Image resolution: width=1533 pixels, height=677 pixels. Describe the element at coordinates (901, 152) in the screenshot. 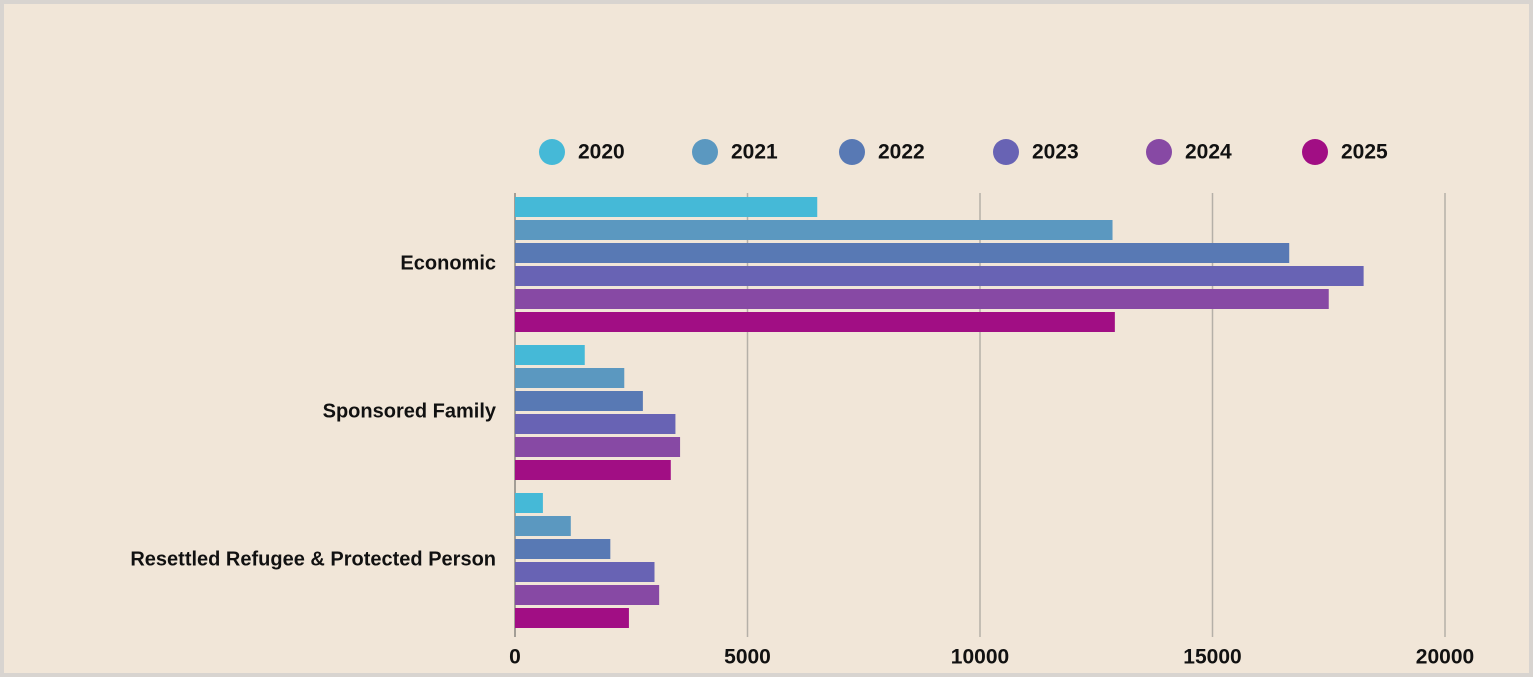

I see `legend-label: 2022` at that location.